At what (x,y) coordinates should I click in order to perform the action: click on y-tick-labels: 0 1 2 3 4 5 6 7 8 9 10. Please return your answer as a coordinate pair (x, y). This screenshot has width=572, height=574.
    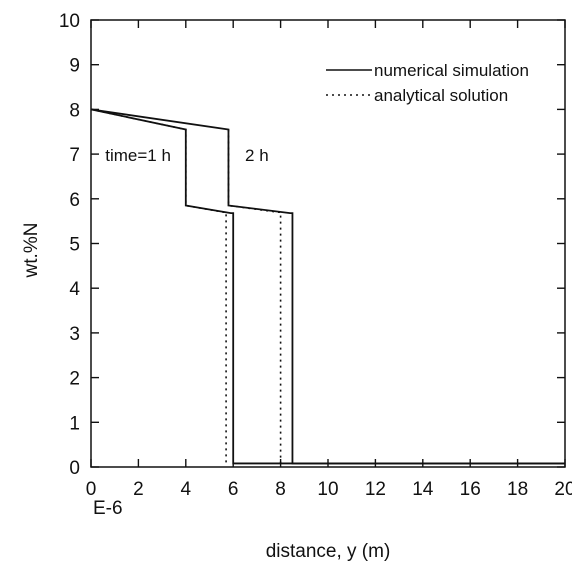
    Looking at the image, I should click on (70, 245).